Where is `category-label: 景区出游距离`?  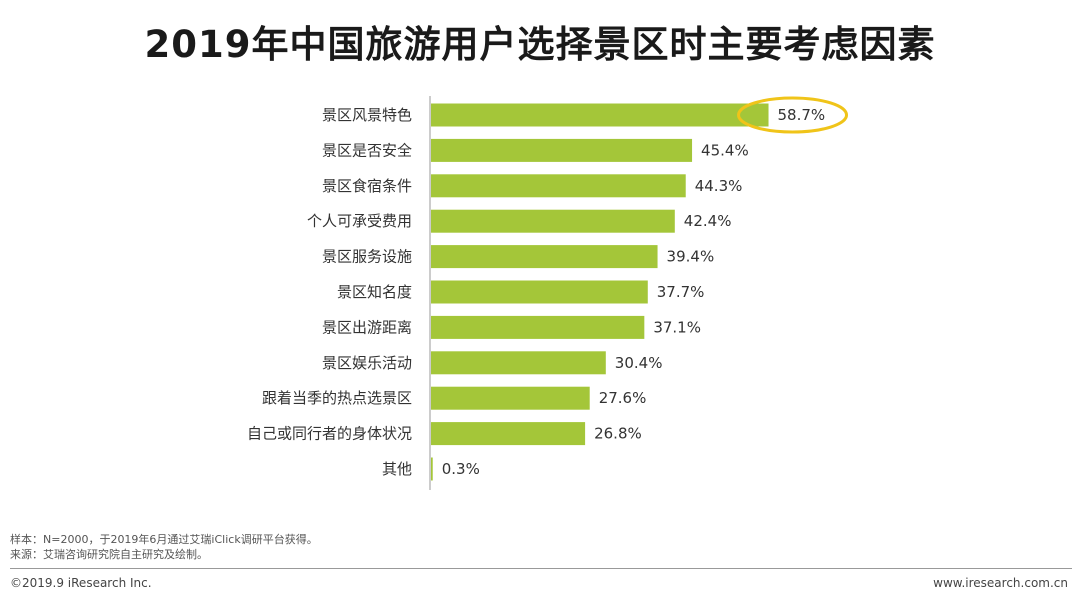 category-label: 景区出游距离 is located at coordinates (367, 327).